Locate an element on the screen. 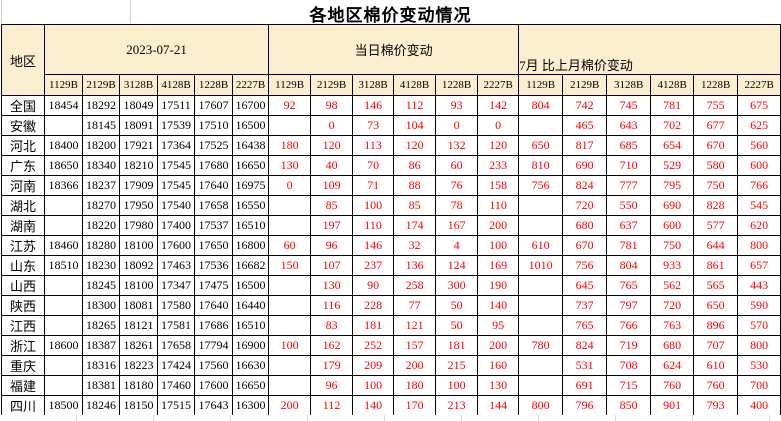  group-header-monthly-change: 7月 比上月棉价变动 is located at coordinates (649, 49).